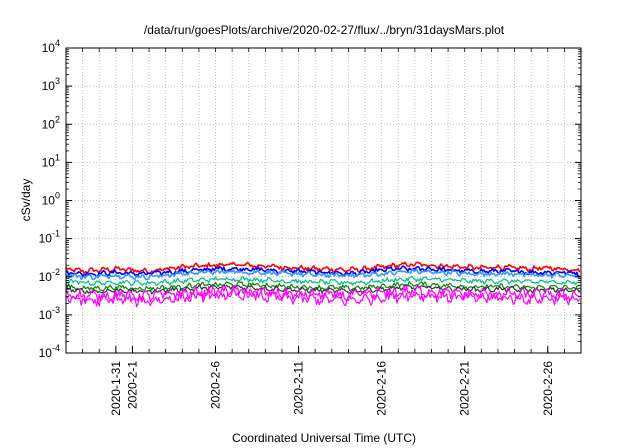 The height and width of the screenshot is (448, 640). I want to click on y-tick-label: 10², so click(51, 122).